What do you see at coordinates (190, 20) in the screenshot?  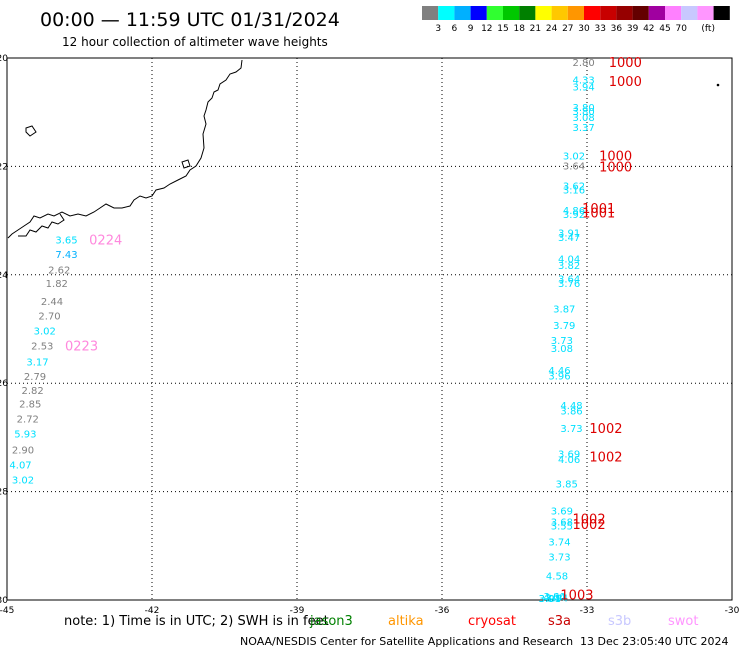 I see `map-title: 00:00 — 11:59 UTC 01/31/2024` at bounding box center [190, 20].